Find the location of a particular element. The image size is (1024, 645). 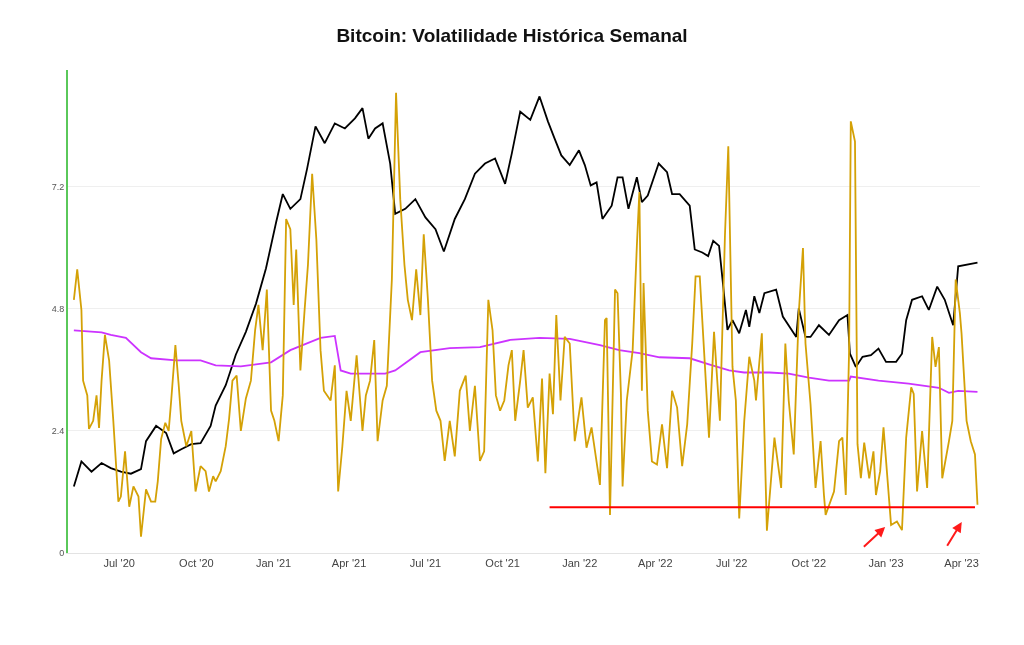

x-tick-label: Apr '23 is located at coordinates (961, 563).